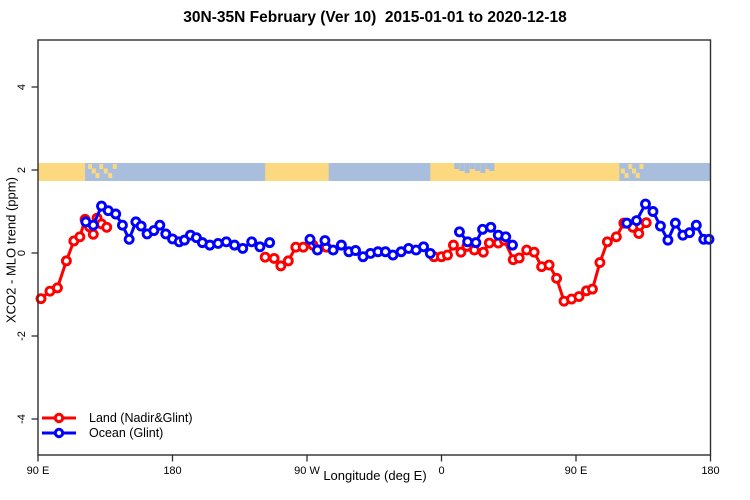 The height and width of the screenshot is (500, 750). Describe the element at coordinates (126, 432) in the screenshot. I see `legend-label-ocean: Ocean (Glint)` at that location.